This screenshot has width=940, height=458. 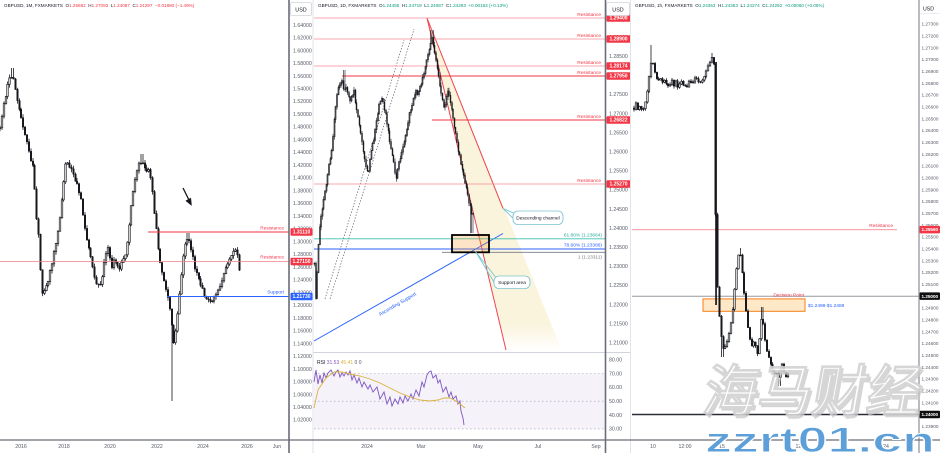 What do you see at coordinates (618, 286) in the screenshot?
I see `svg-text: 1.22500` at bounding box center [618, 286].